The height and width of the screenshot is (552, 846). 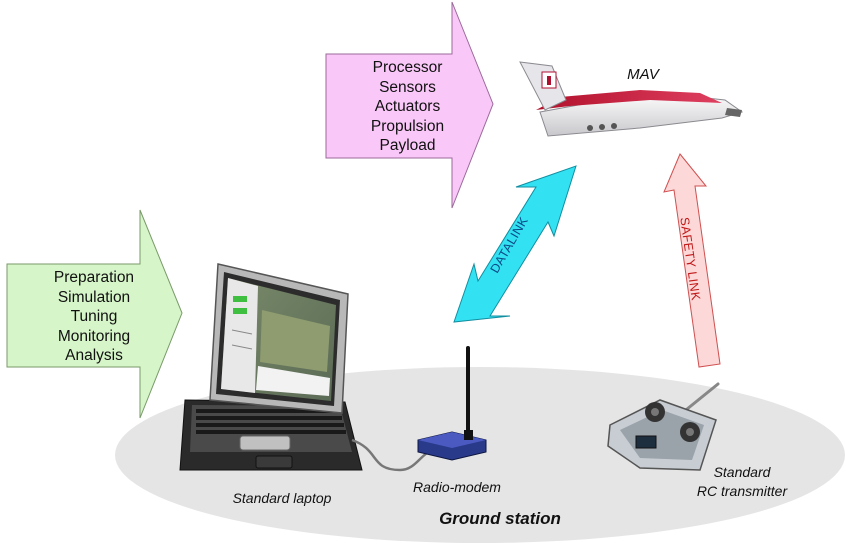 I want to click on ground-task-item: Preparation, so click(x=94, y=277).